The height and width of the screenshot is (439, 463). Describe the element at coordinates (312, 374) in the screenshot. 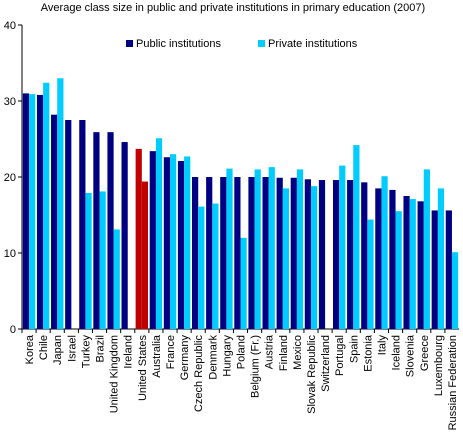

I see `category-label: Slovak Republic` at that location.